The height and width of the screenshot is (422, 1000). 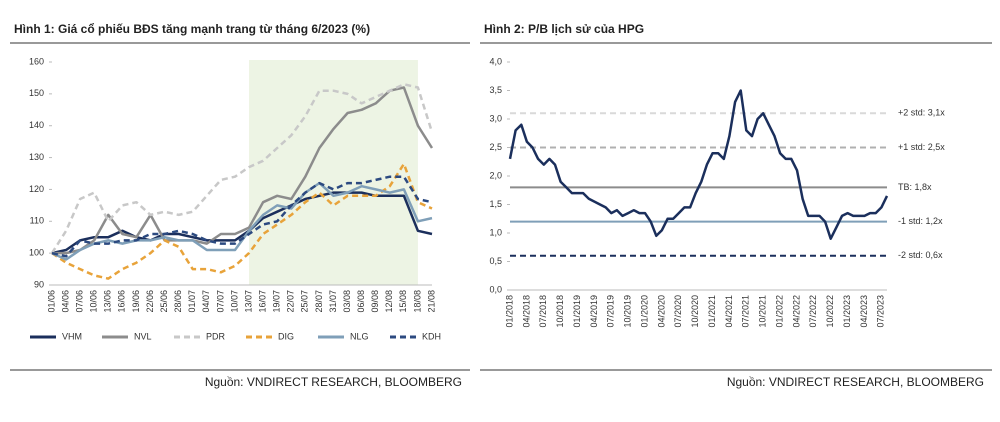 I want to click on y-tick-label: 1,5, so click(x=495, y=204).